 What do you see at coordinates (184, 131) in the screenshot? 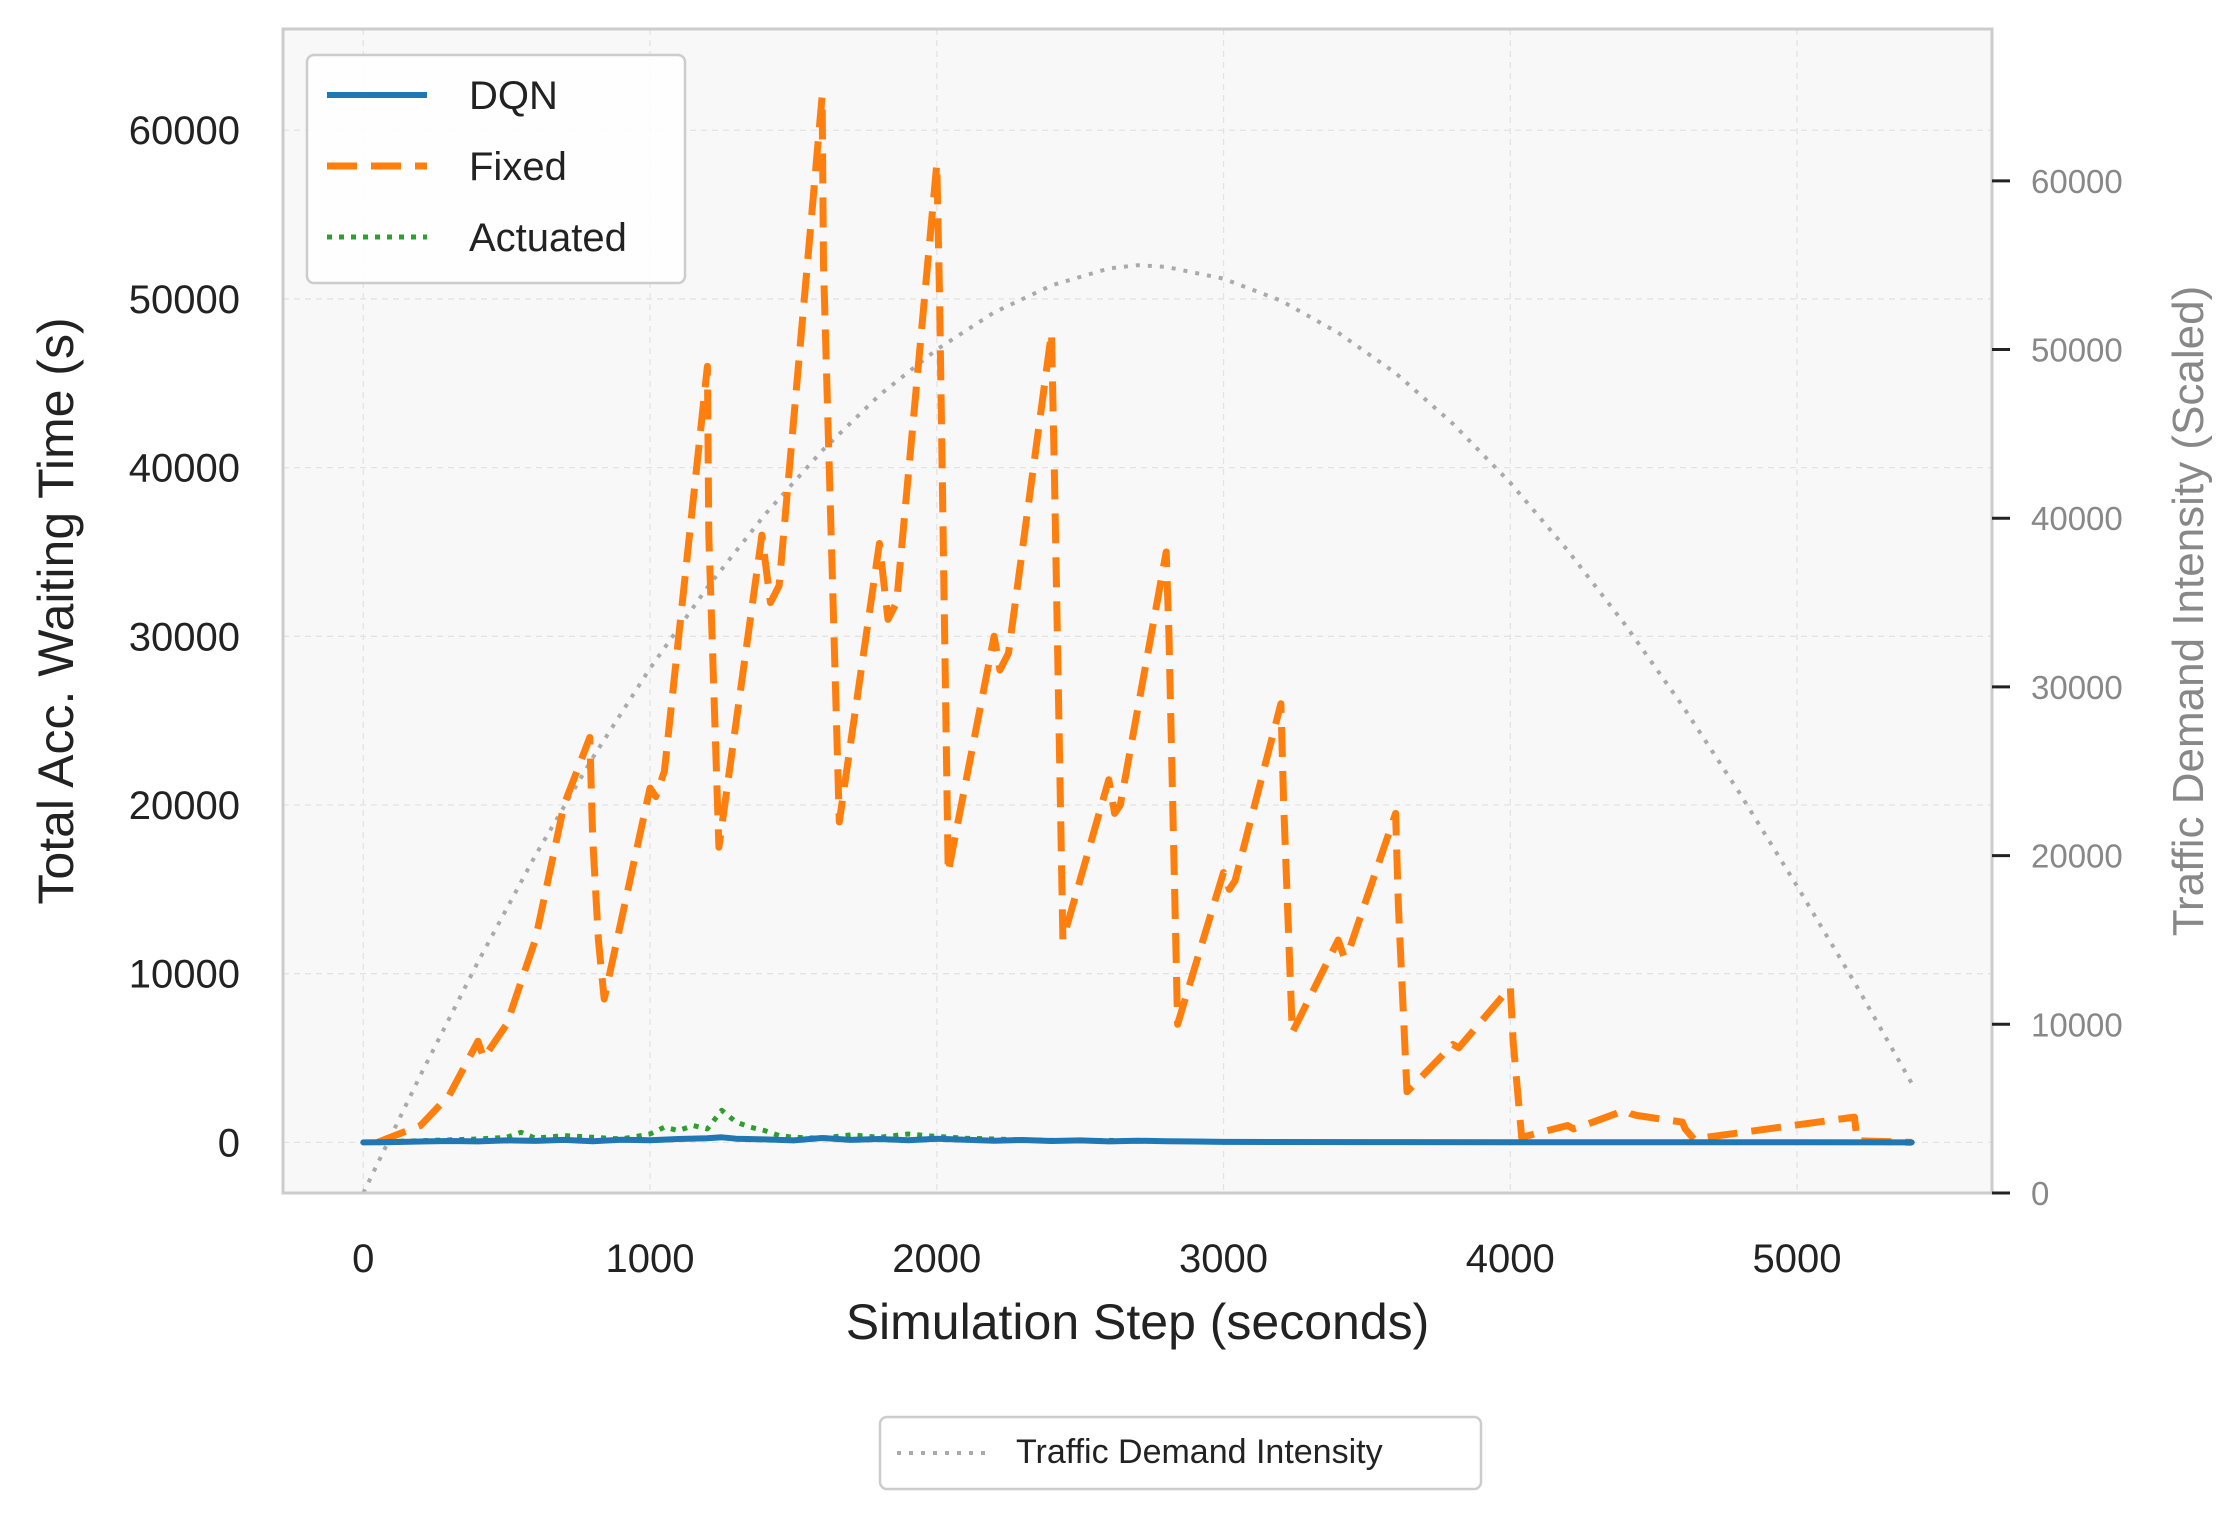
I see `y-tick-label: 60000` at bounding box center [184, 131].